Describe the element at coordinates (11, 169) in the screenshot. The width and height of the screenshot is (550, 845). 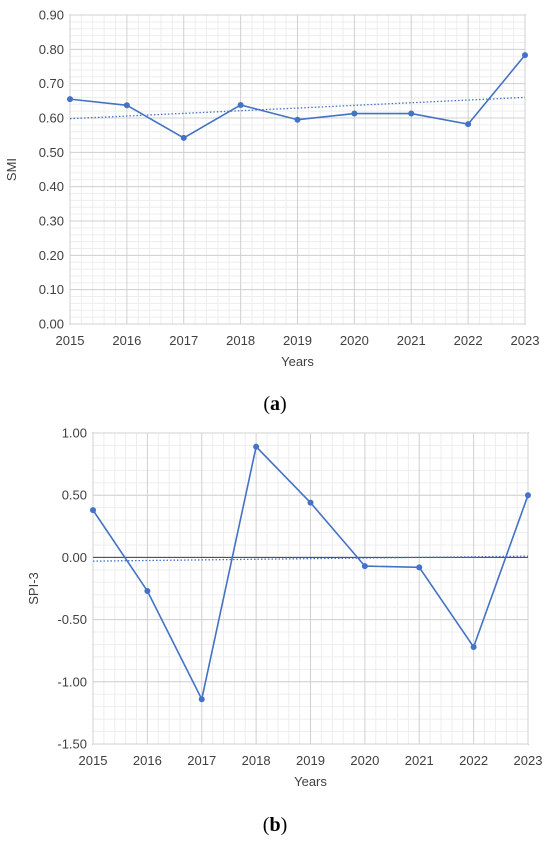
I see `y-axis-title: SMI` at that location.